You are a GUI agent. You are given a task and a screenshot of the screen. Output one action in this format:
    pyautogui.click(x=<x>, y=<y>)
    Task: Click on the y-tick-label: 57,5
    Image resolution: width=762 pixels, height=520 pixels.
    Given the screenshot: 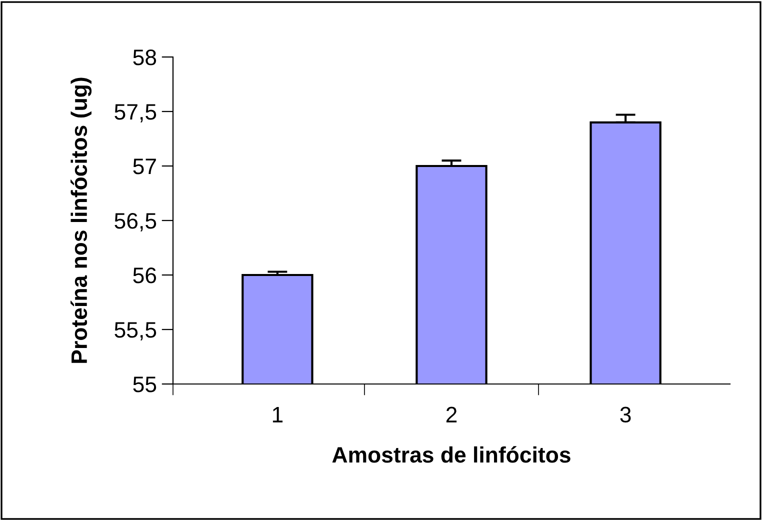 What is the action you would take?
    pyautogui.click(x=135, y=113)
    